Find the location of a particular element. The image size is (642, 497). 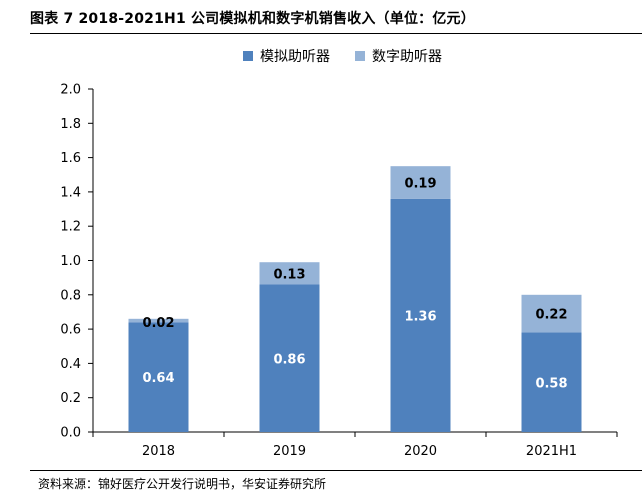

data-label: 1.36 is located at coordinates (420, 316).